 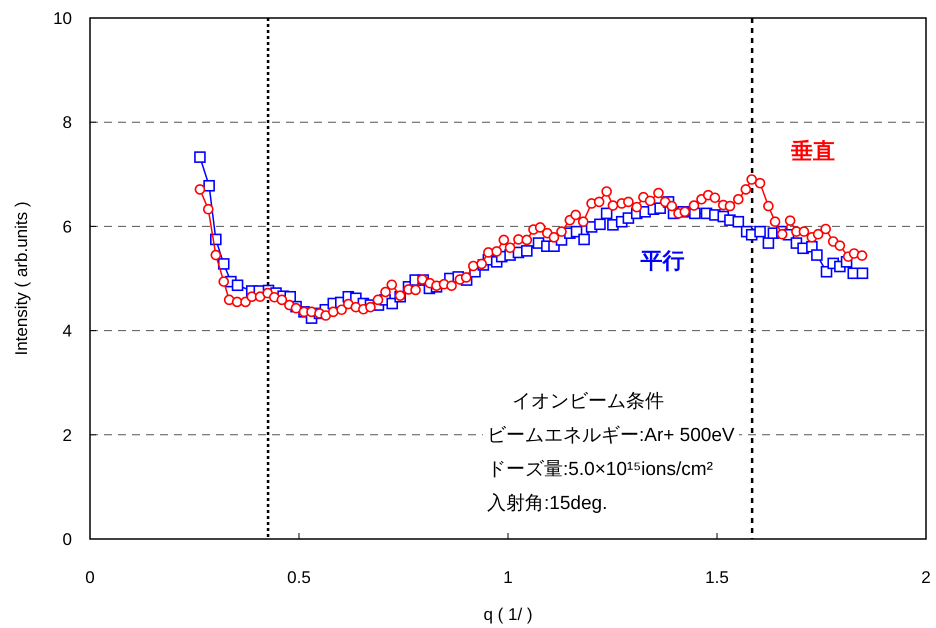 I want to click on y-tick-label: 10, so click(x=62, y=18).